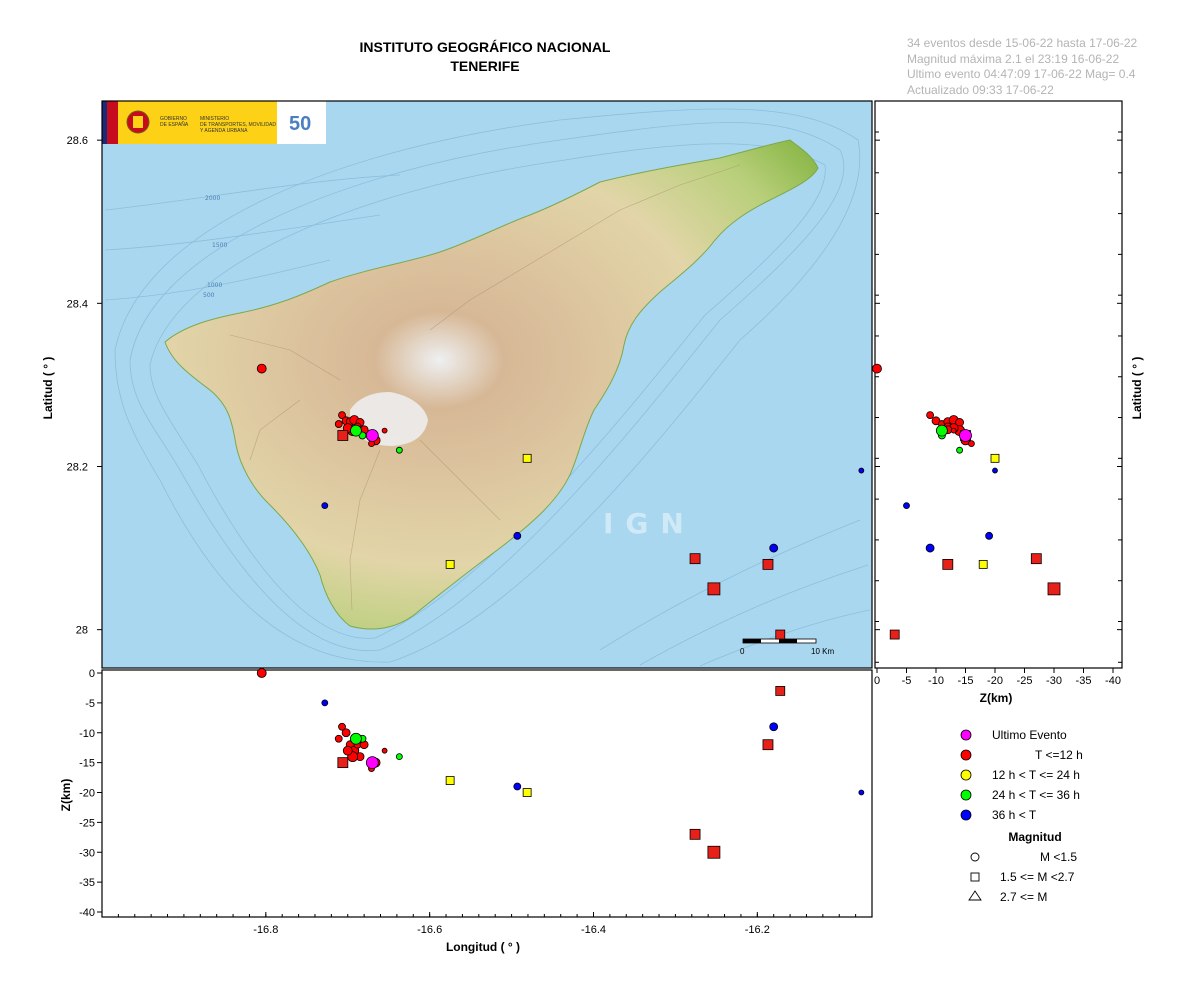 This screenshot has width=1201, height=1000. What do you see at coordinates (966, 815) in the screenshot?
I see `legend-marker-t36plus` at bounding box center [966, 815].